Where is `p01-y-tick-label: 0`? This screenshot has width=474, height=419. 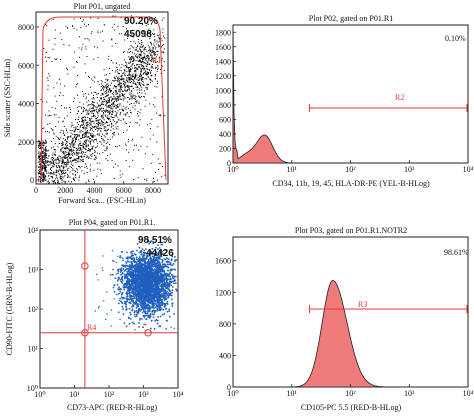 p01-y-tick-label: 0 is located at coordinates (32, 180).